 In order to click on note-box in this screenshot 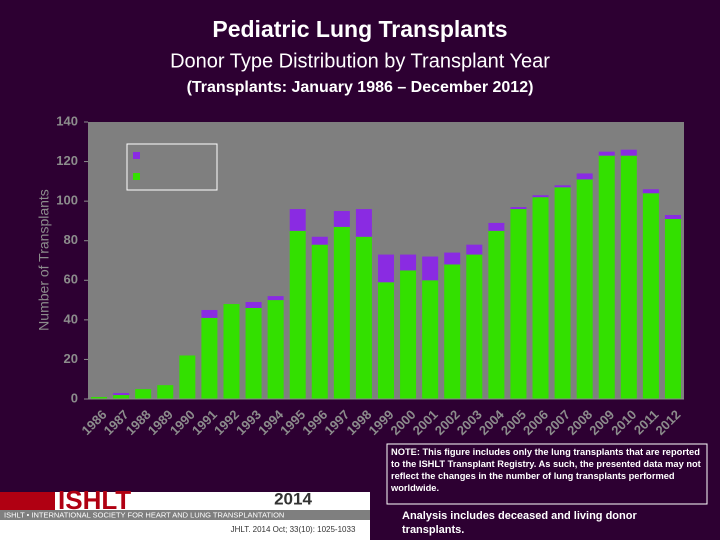, I will do `click(547, 474)`.